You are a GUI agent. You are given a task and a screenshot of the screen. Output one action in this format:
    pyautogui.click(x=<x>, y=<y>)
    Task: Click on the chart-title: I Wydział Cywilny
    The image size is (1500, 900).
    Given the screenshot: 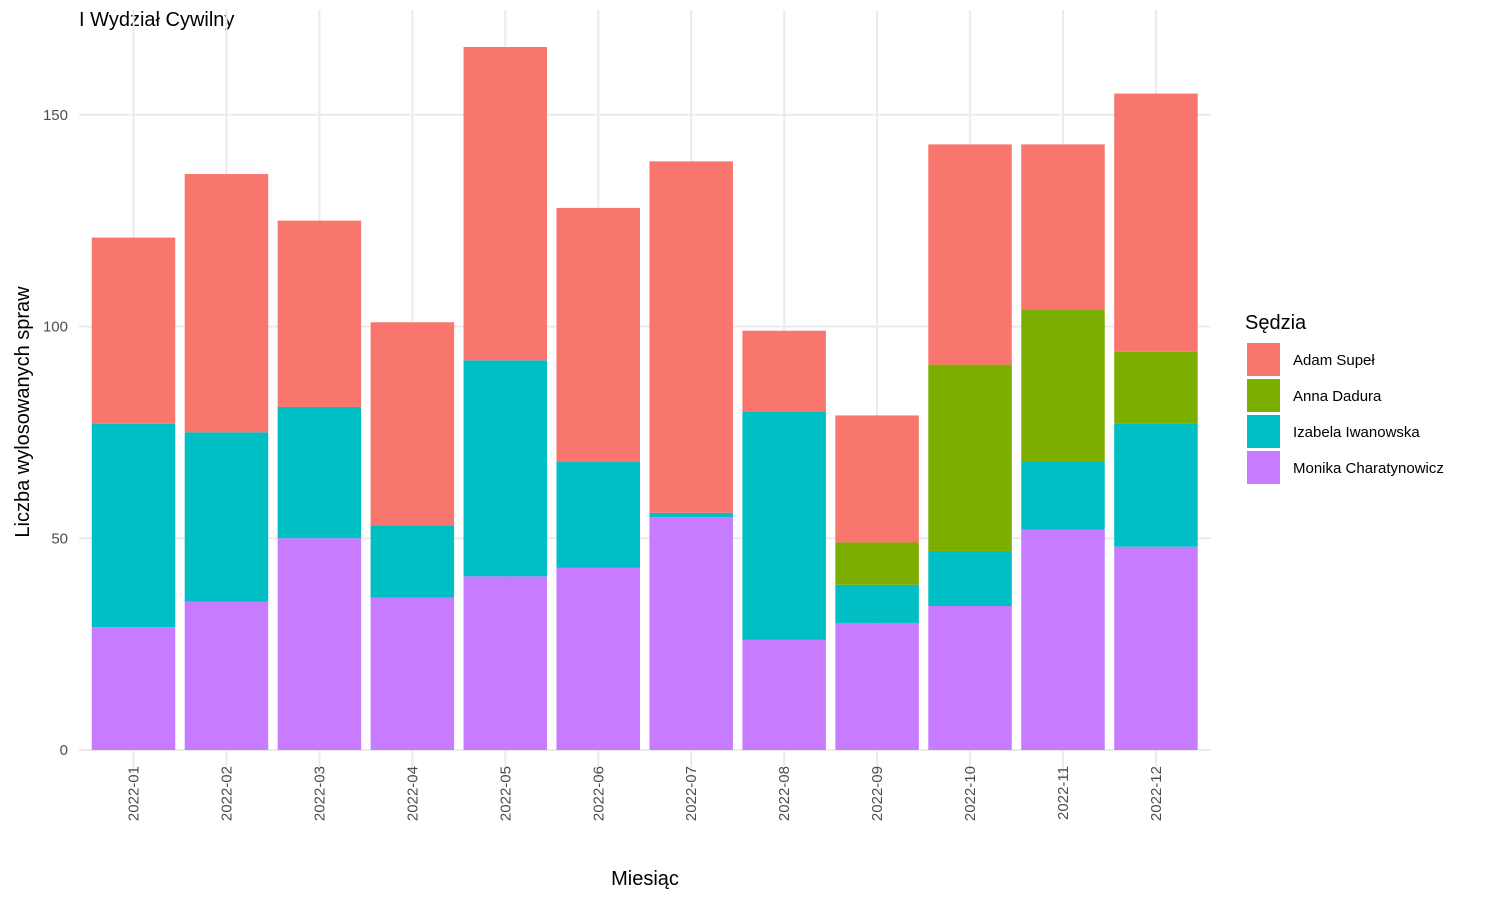 What is the action you would take?
    pyautogui.click(x=156, y=20)
    